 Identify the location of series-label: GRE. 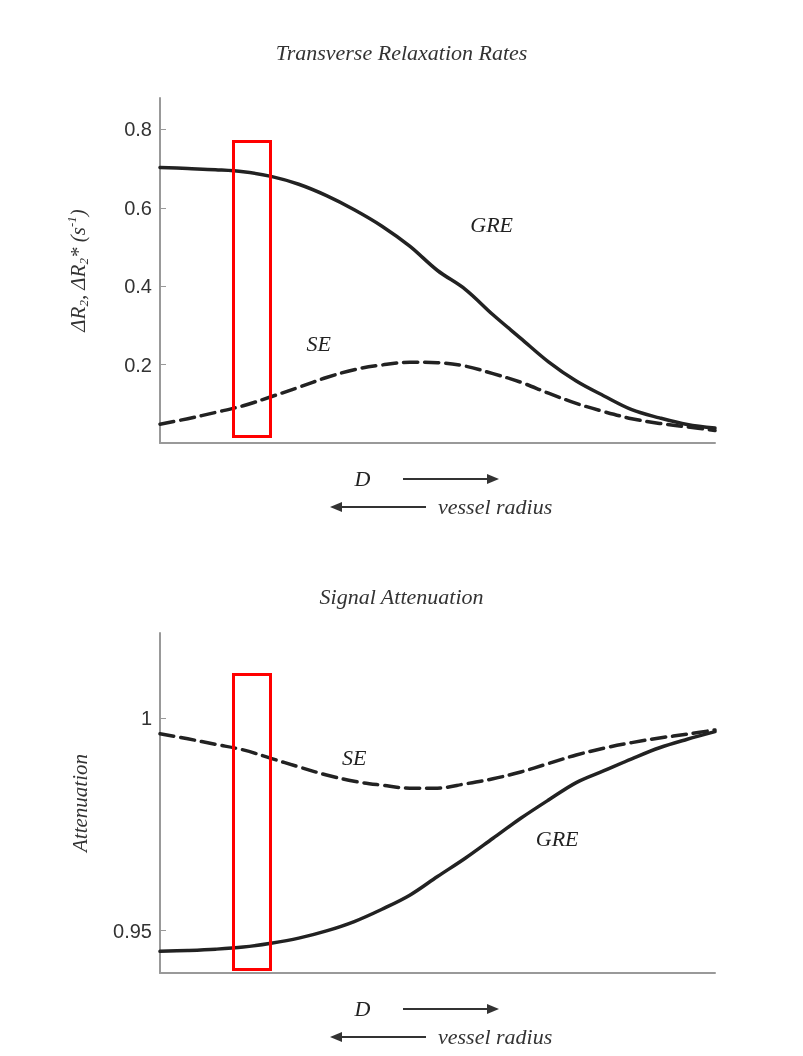
(557, 838).